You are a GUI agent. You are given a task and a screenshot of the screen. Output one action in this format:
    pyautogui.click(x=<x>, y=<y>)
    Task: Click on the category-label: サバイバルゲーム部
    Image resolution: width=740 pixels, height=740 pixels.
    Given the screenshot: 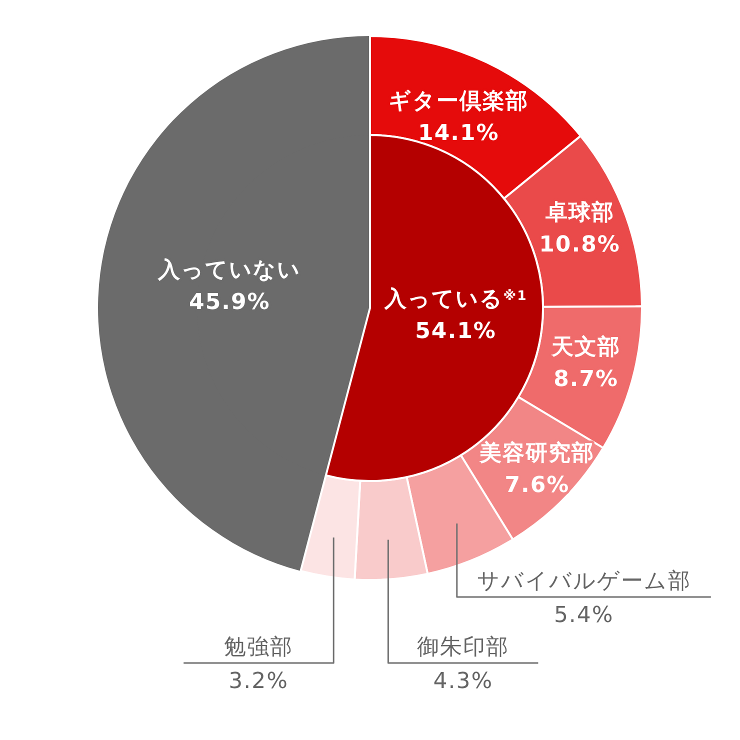 What is the action you would take?
    pyautogui.click(x=583, y=581)
    